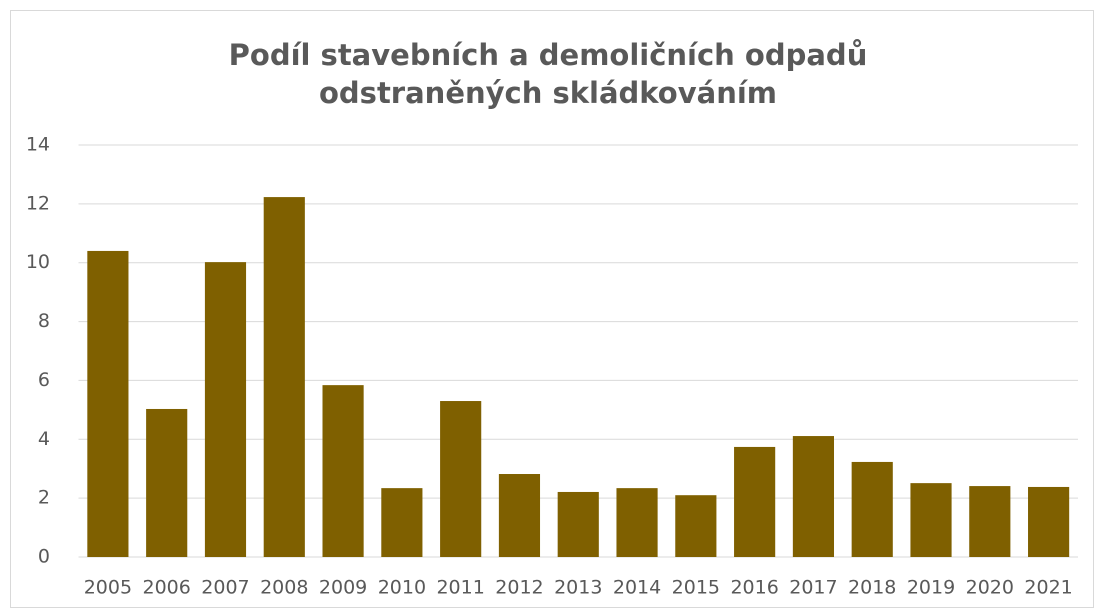 This screenshot has height=610, width=1096. What do you see at coordinates (578, 588) in the screenshot?
I see `x-tick-label: 2013` at bounding box center [578, 588].